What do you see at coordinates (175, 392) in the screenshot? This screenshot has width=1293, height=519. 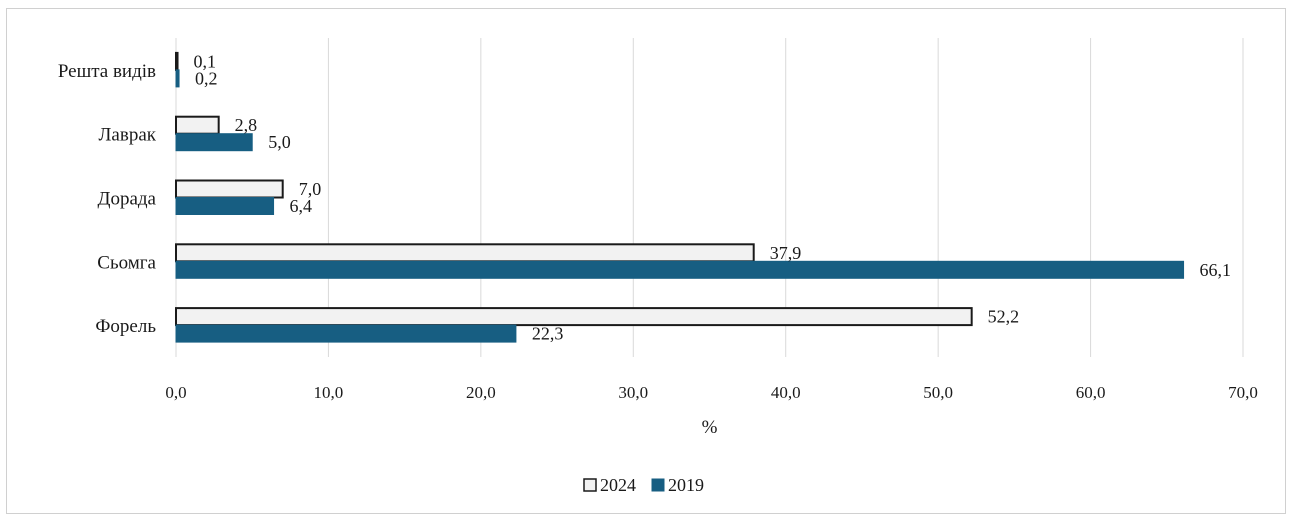 I see `x-tick-label: 0,0` at bounding box center [175, 392].